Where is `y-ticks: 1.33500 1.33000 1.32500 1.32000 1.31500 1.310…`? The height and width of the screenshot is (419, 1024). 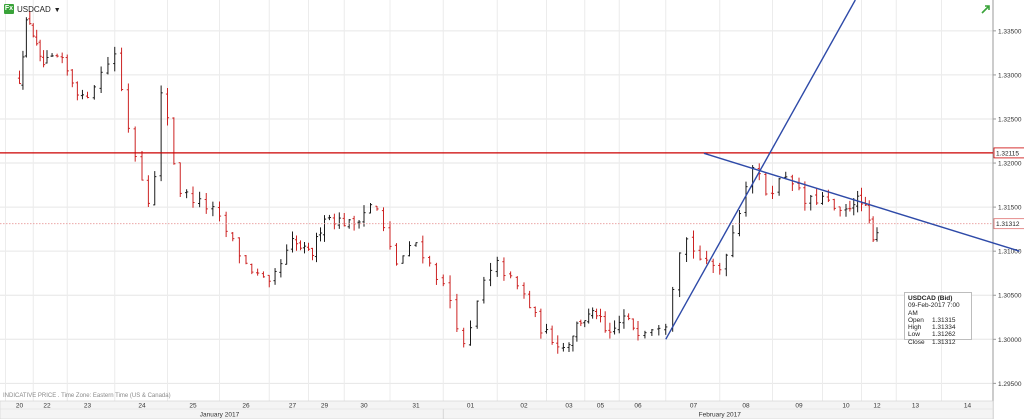
y-ticks: 1.33500 1.33000 1.32500 1.32000 1.31500 1.310… is located at coordinates (1007, 208).